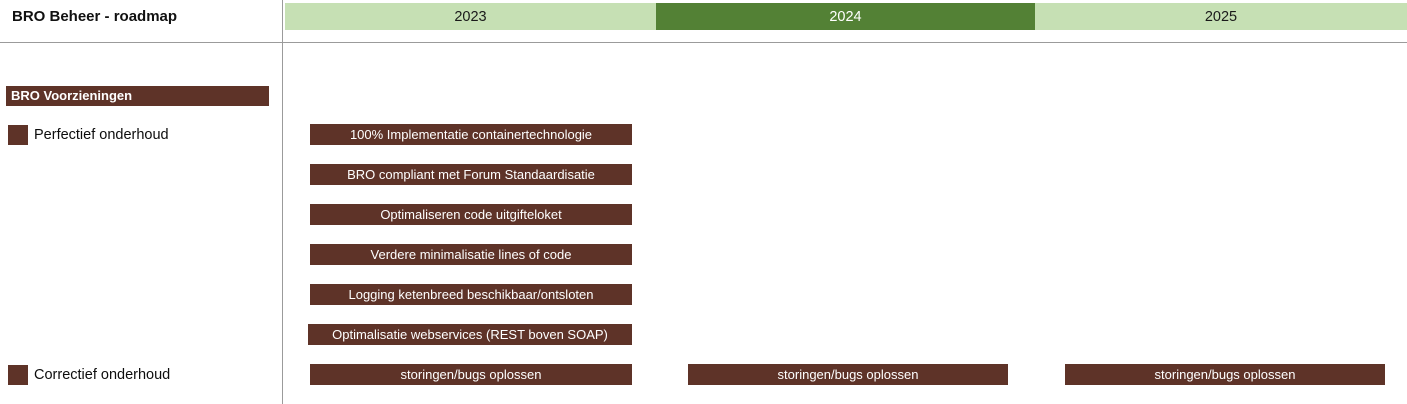  I want to click on row-label: Correctief onderhoud, so click(102, 374).